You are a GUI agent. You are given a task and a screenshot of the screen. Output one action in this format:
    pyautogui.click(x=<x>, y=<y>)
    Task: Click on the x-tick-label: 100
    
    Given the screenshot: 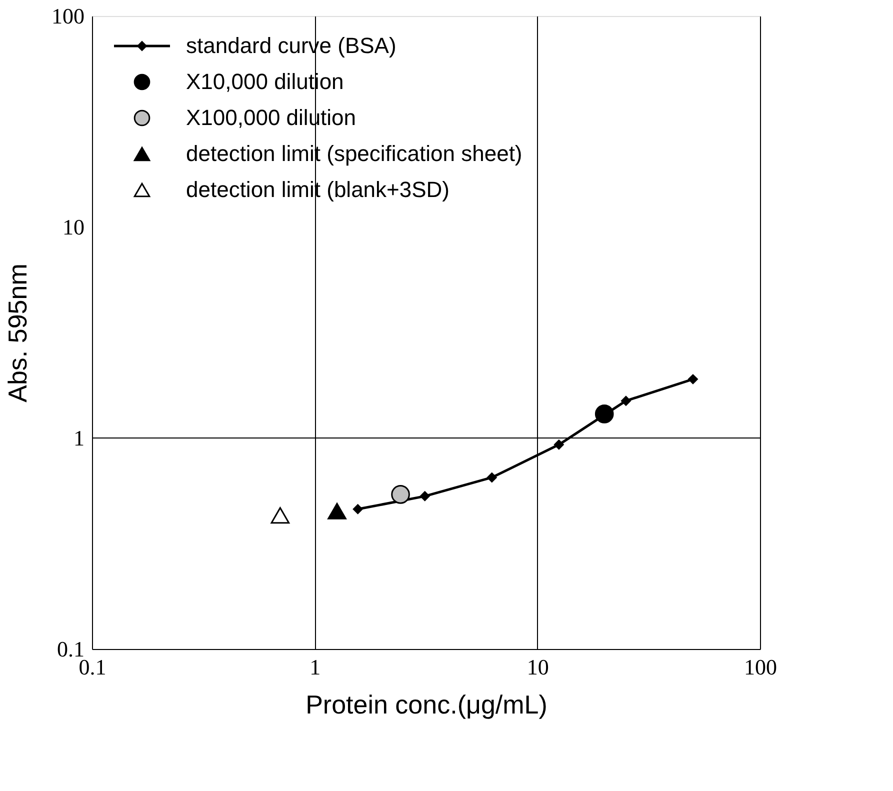 What is the action you would take?
    pyautogui.click(x=760, y=667)
    